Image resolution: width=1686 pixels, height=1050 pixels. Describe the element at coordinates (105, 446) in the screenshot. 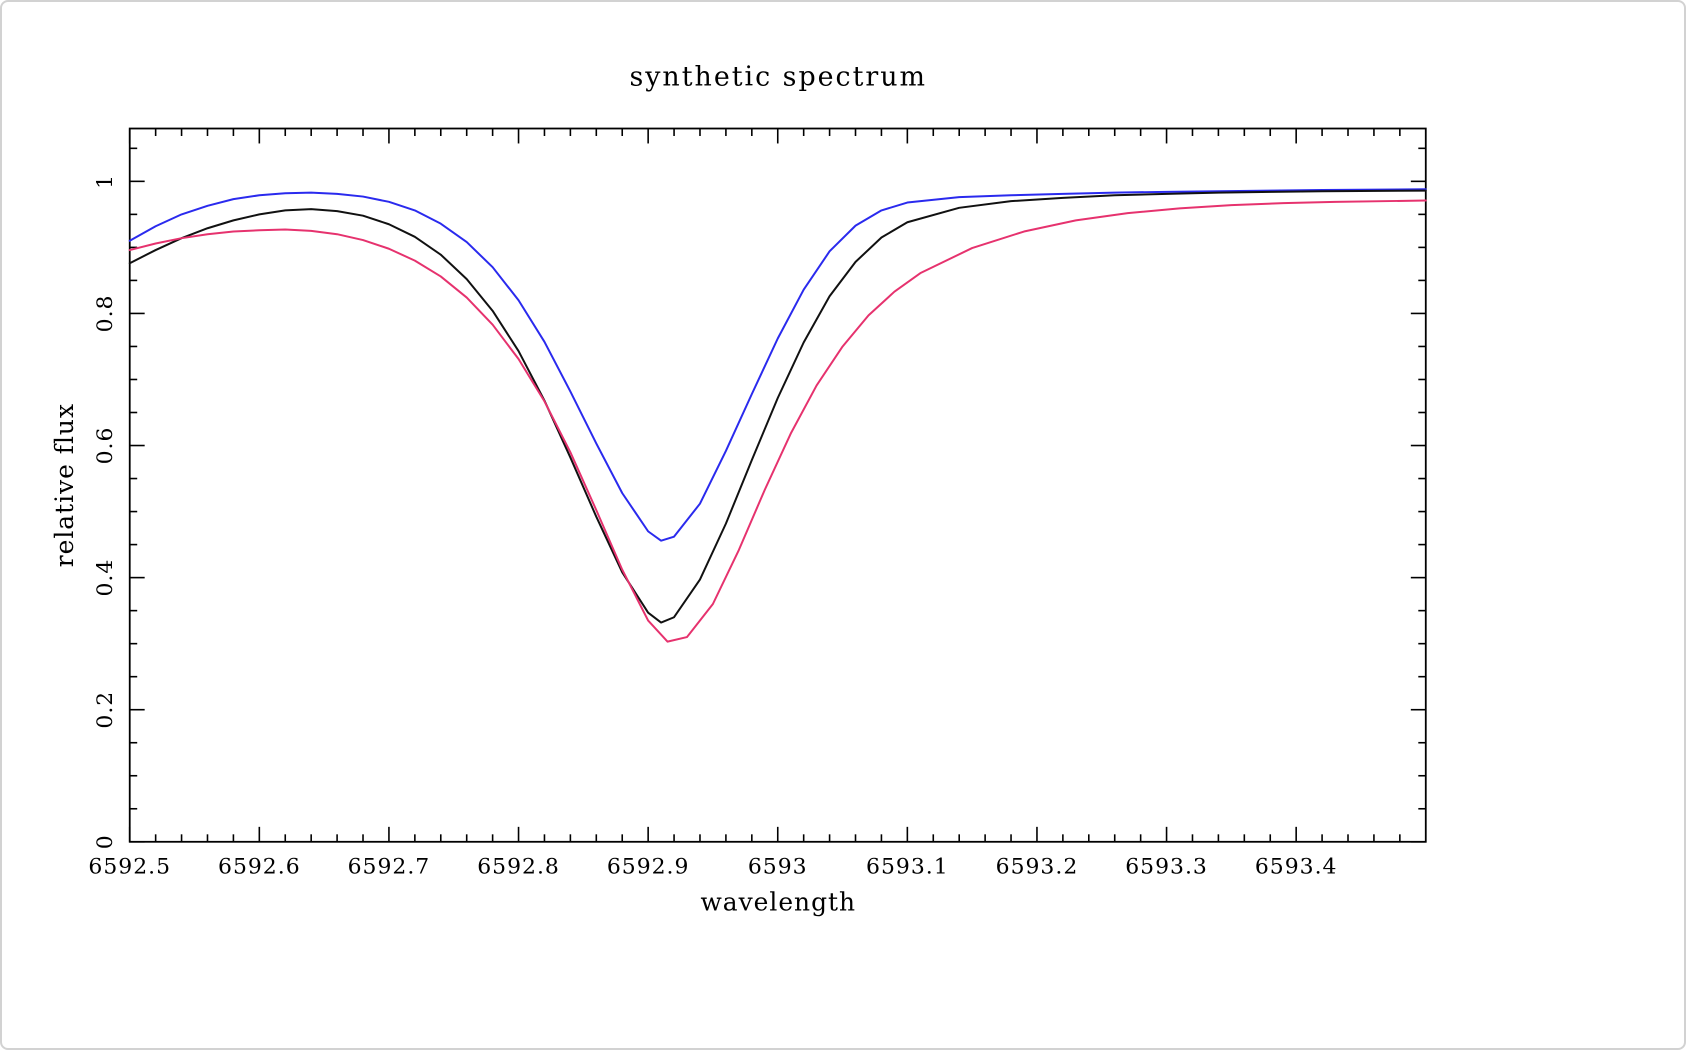

I see `y-tick-label: 0.6` at that location.